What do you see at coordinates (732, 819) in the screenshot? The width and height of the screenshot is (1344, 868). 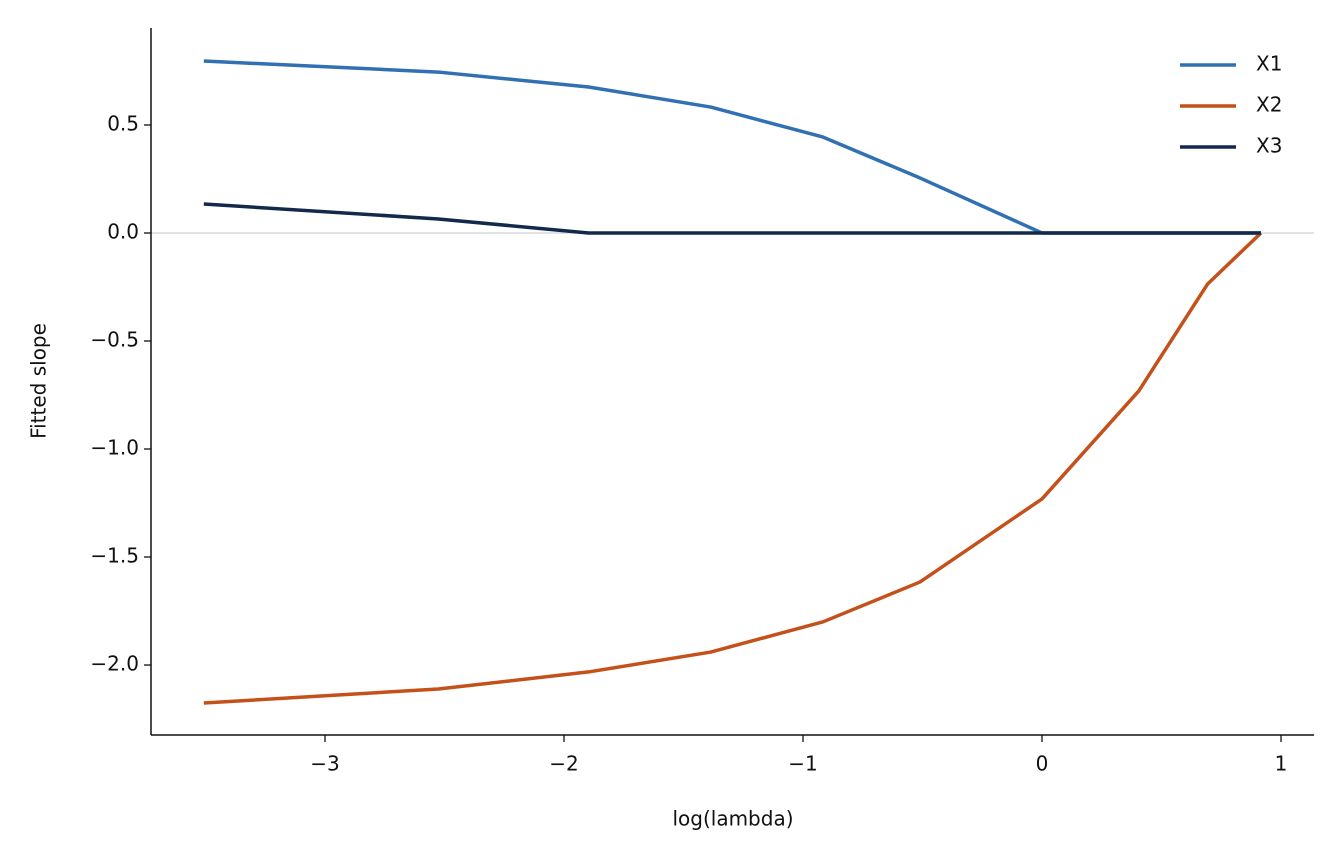 I see `x-axis-label: log(lambda)` at bounding box center [732, 819].